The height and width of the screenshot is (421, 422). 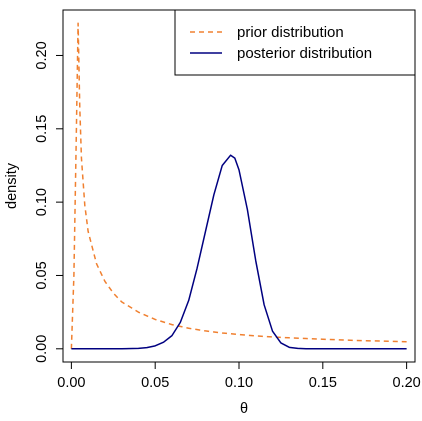 What do you see at coordinates (323, 383) in the screenshot?
I see `x-tick-label: 0.15` at bounding box center [323, 383].